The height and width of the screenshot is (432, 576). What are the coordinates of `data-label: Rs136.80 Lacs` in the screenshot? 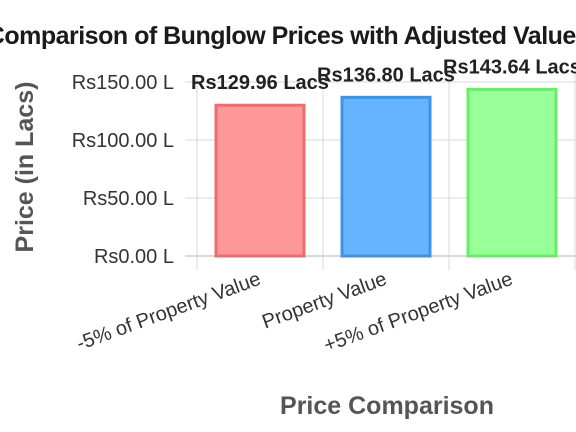 It's located at (386, 75).